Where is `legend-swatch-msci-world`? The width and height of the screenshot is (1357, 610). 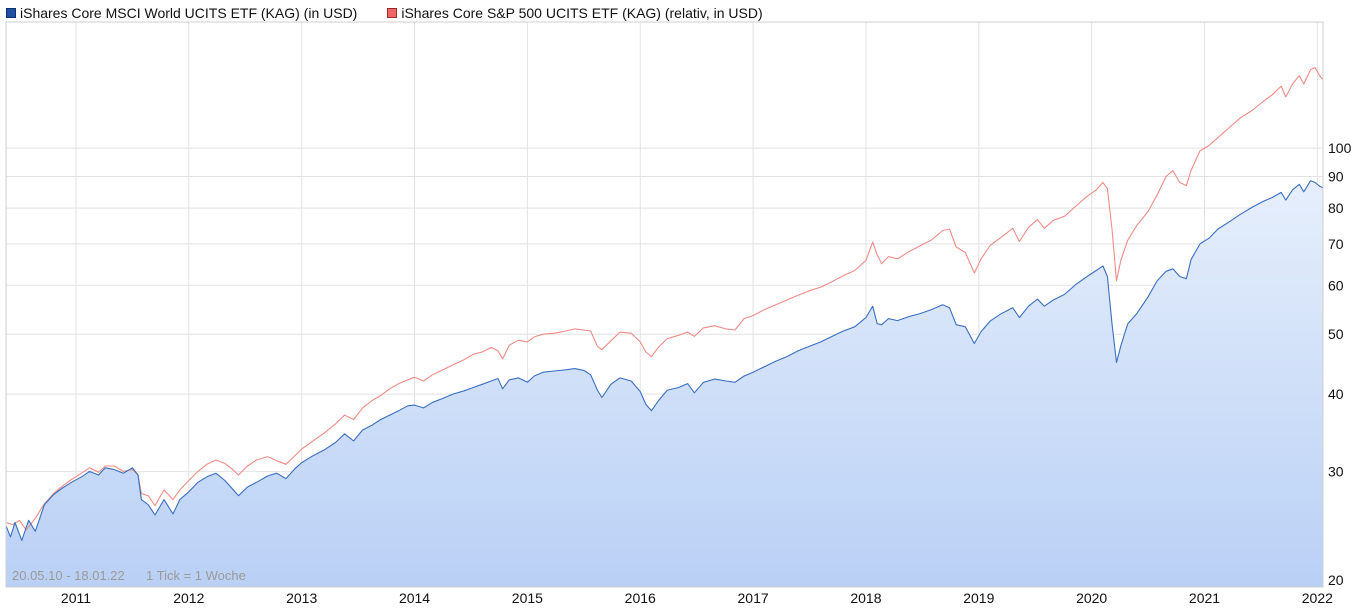
legend-swatch-msci-world is located at coordinates (11, 13).